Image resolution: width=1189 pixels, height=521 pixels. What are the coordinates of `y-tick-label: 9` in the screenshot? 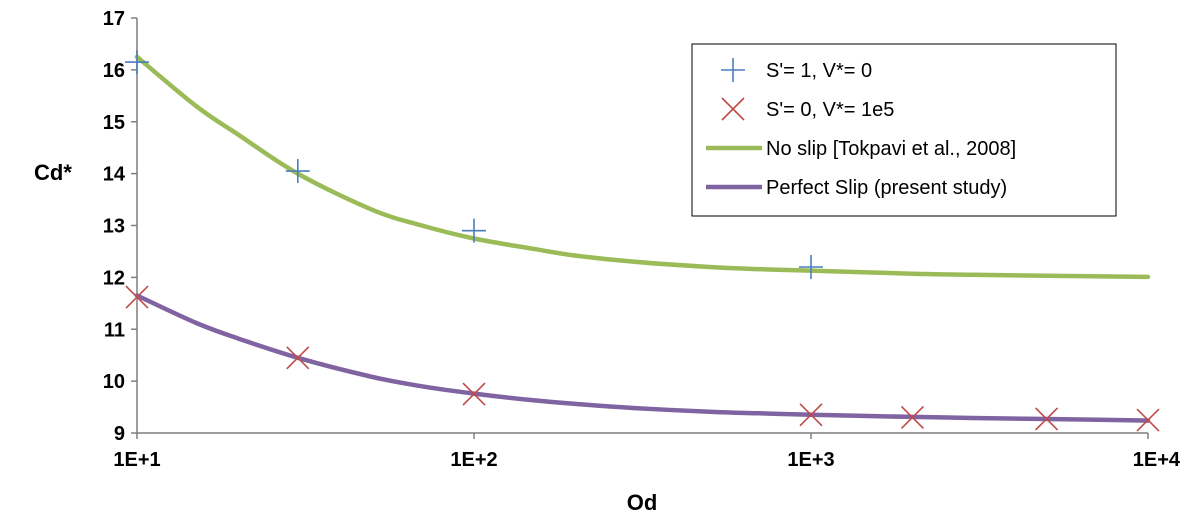 It's located at (119, 434).